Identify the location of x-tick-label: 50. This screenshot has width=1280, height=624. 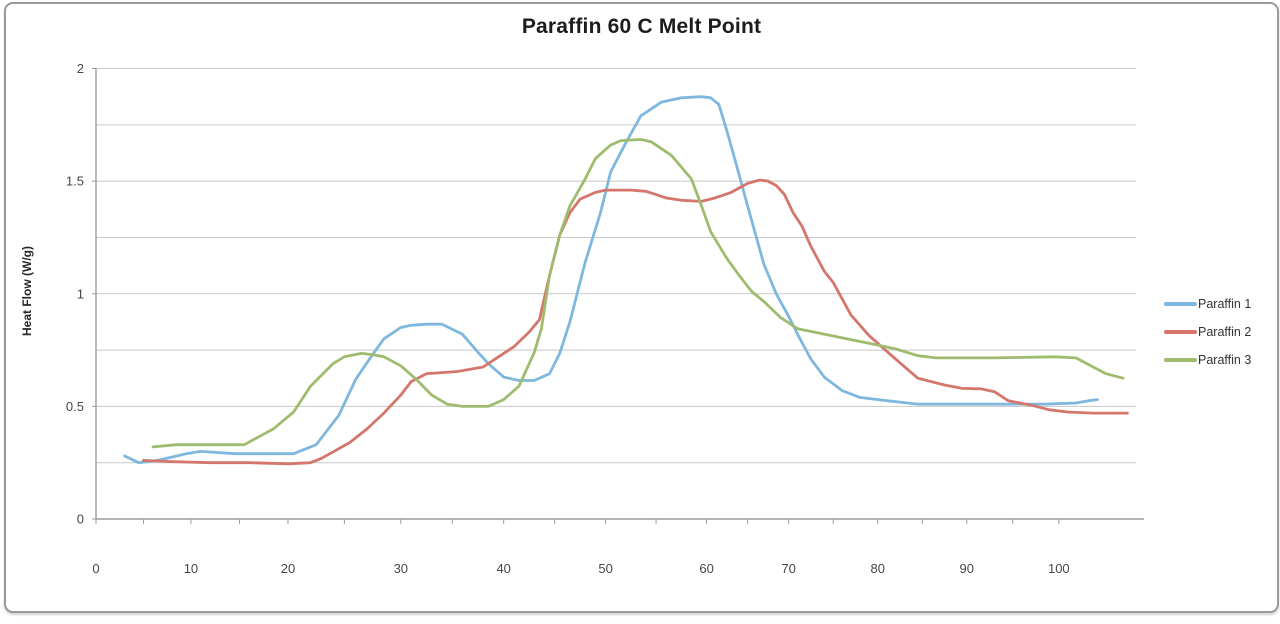
(605, 568).